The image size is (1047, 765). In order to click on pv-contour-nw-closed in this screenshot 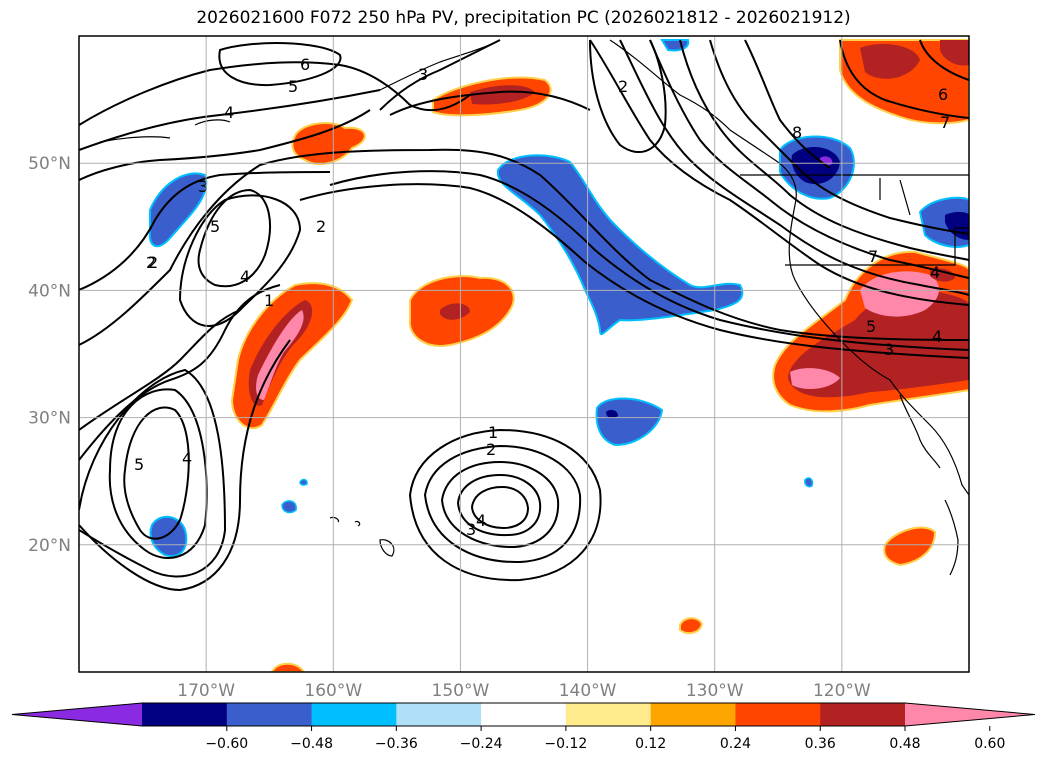, I will do `click(280, 64)`.